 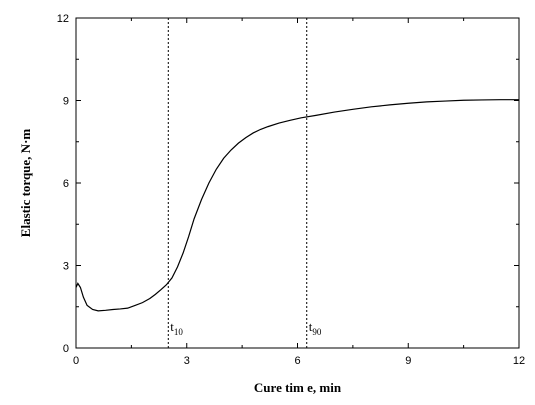 I want to click on x-tick-label: 6, so click(x=297, y=361).